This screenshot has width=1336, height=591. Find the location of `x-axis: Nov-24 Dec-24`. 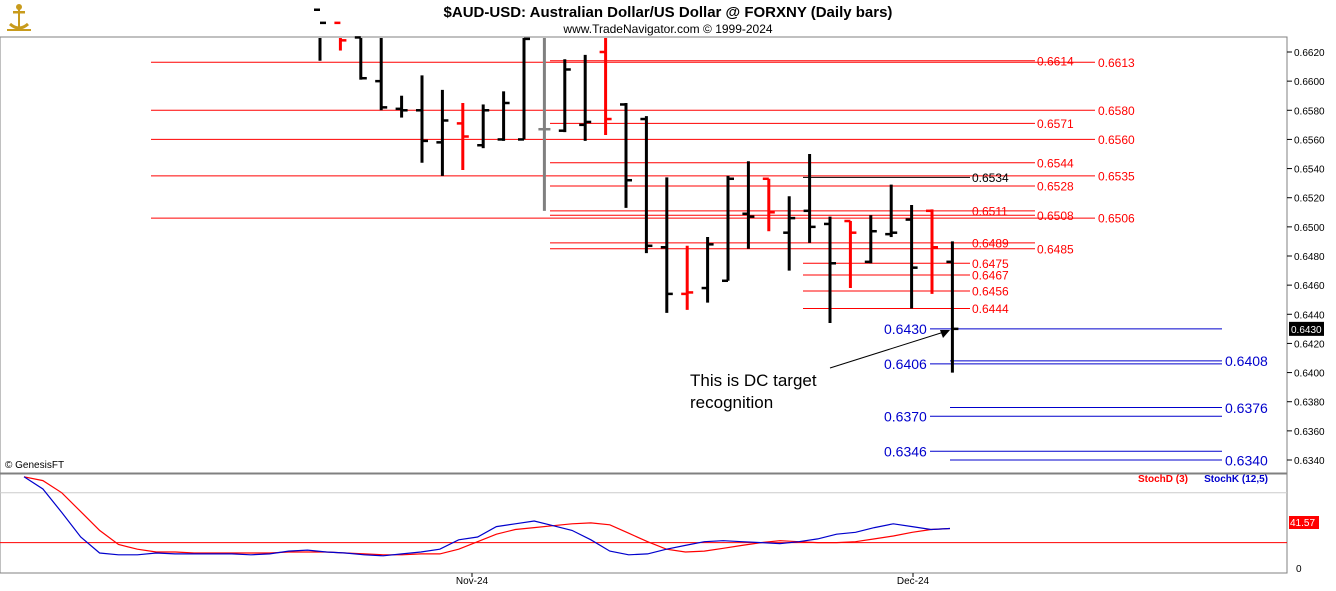

x-axis: Nov-24 Dec-24 is located at coordinates (693, 580).